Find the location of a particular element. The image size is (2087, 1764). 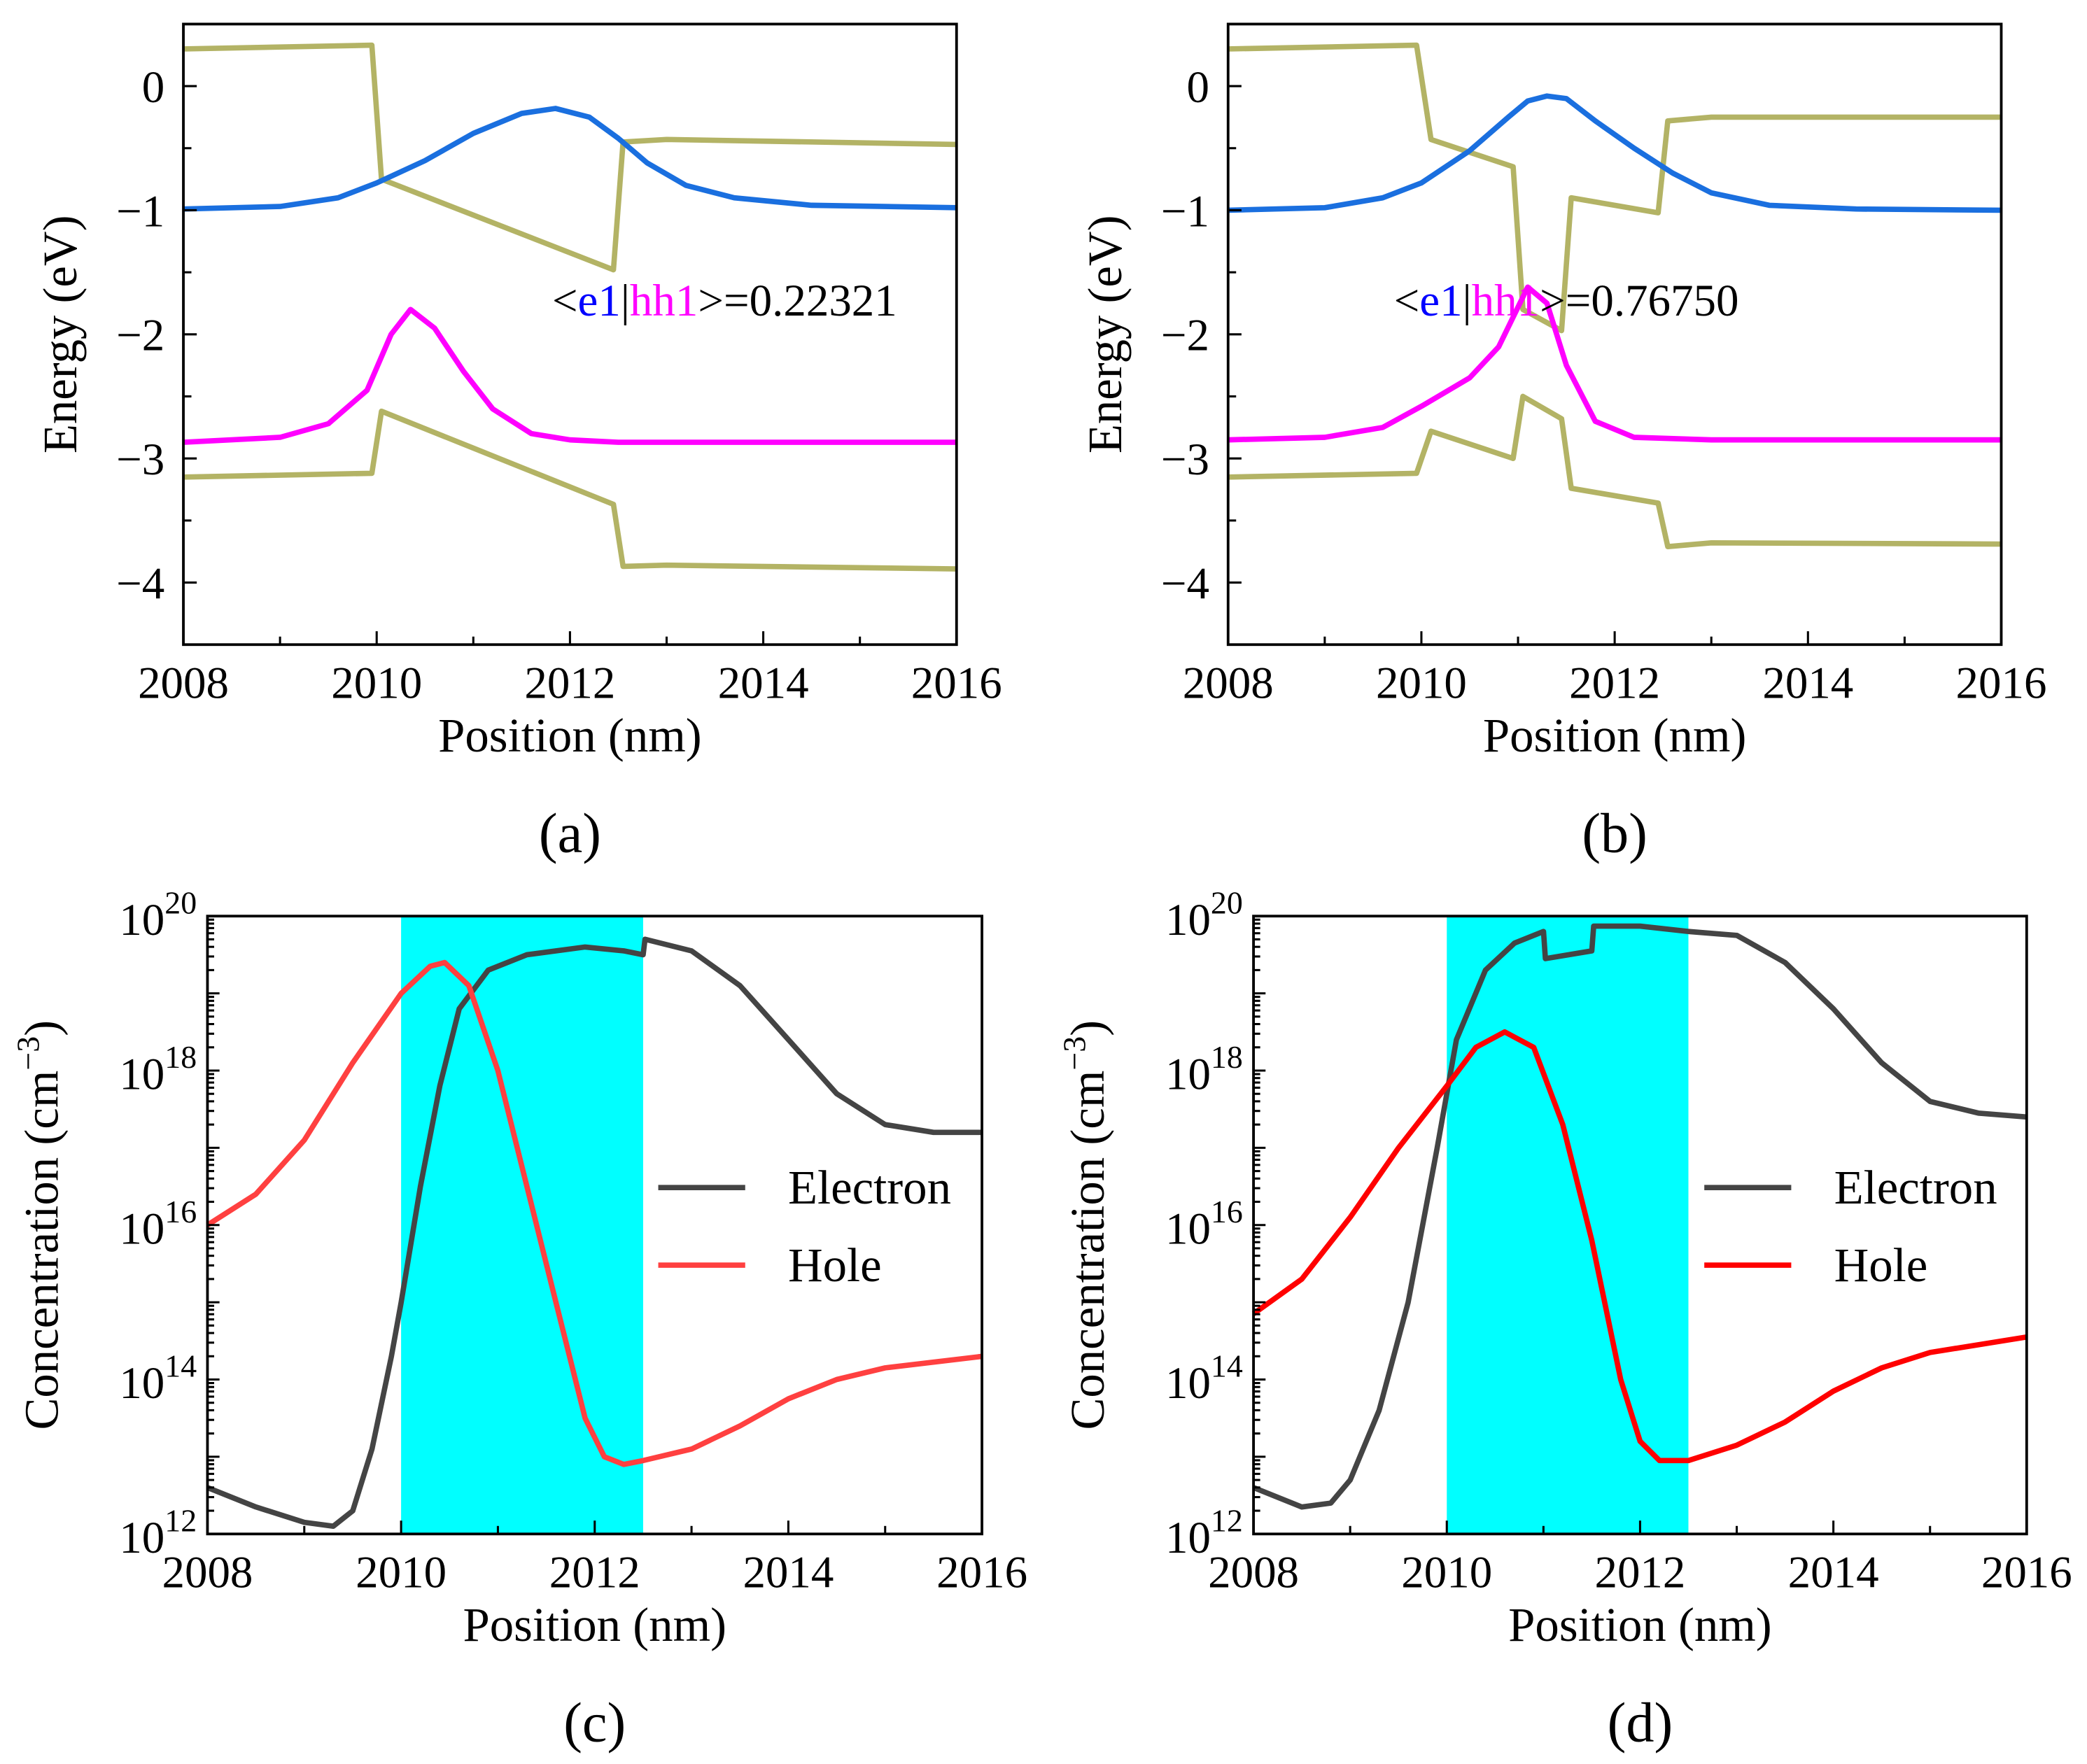

plot-frame is located at coordinates (570, 334).